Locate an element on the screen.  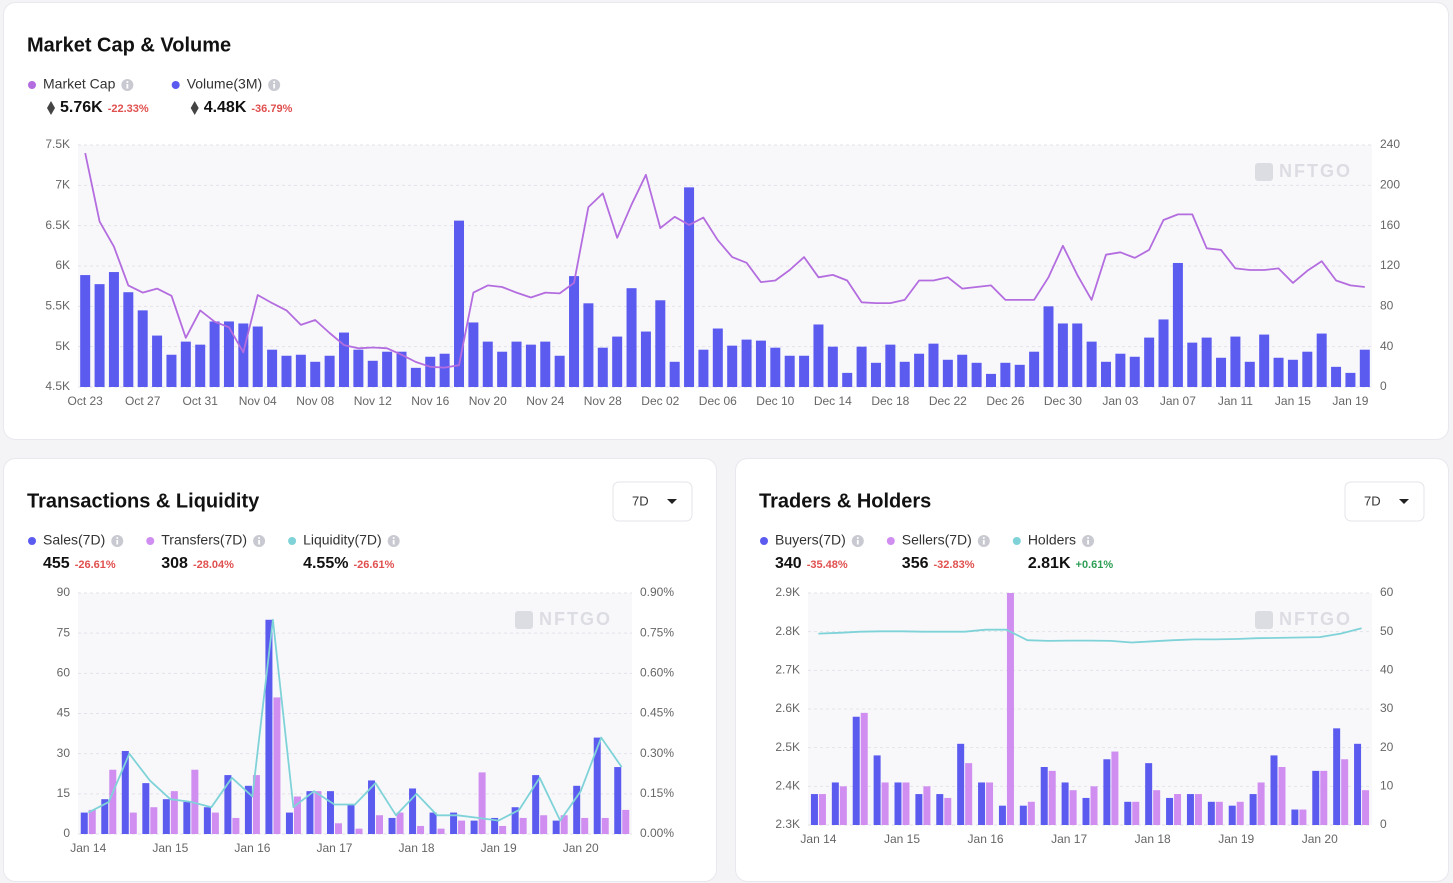
watermark-logo is located at coordinates (1264, 620).